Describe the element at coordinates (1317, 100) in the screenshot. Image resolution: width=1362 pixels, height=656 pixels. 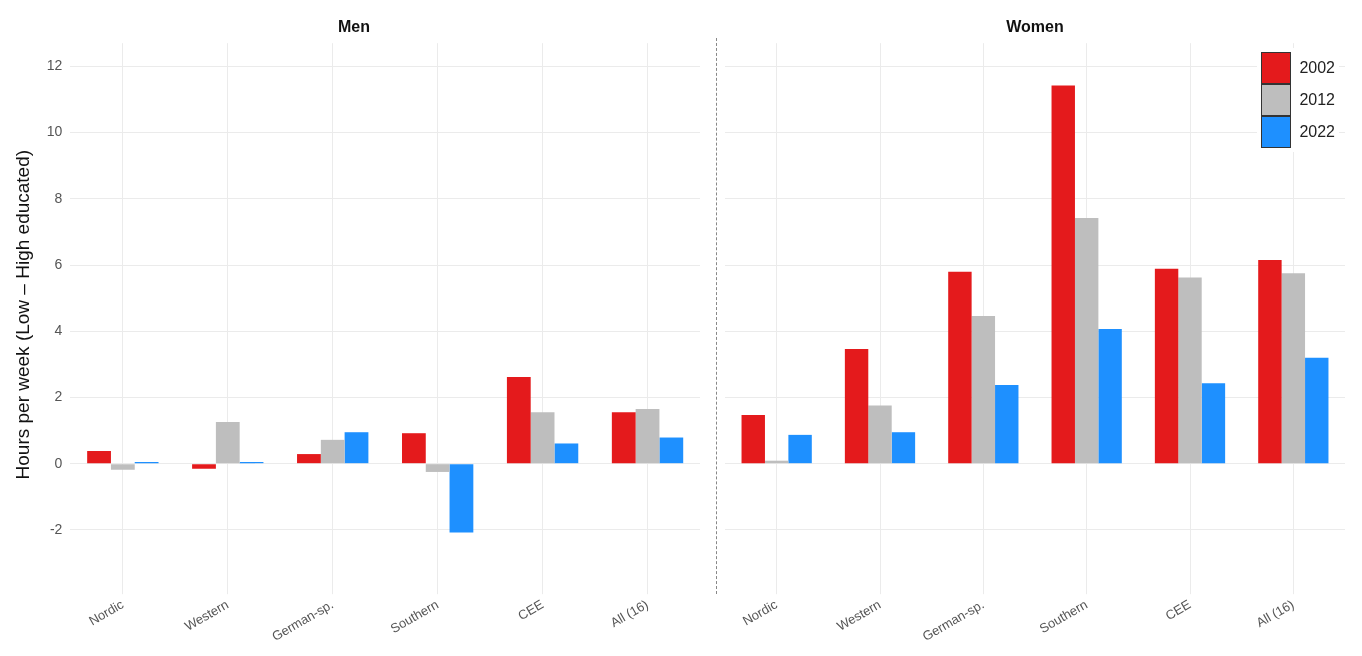
I see `legend-label: 2012` at that location.